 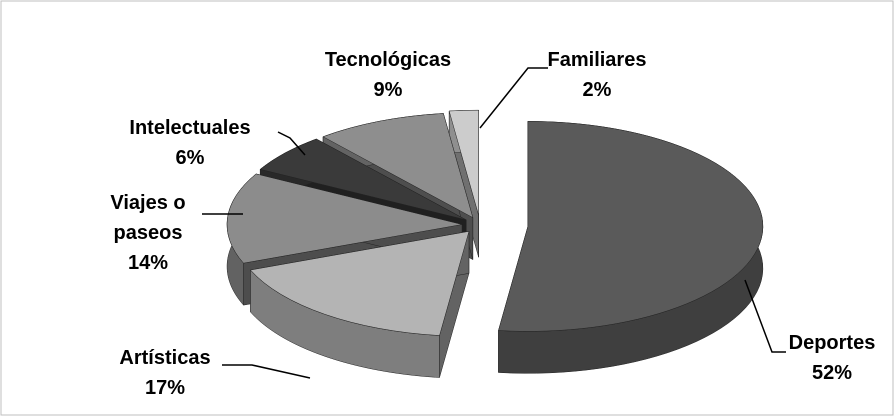 What do you see at coordinates (148, 218) in the screenshot?
I see `category-label: Viajes o paseos` at bounding box center [148, 218].